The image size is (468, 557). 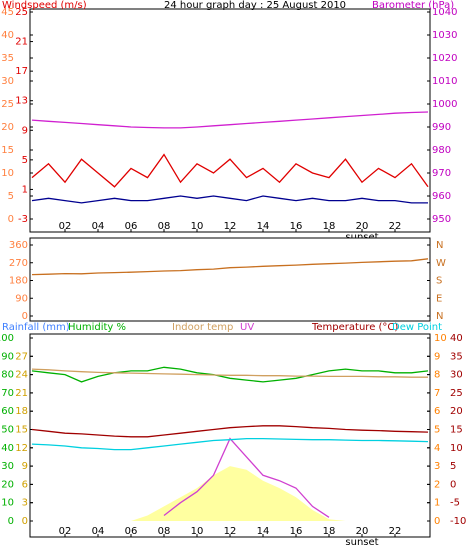 What do you see at coordinates (7, 411) in the screenshot?
I see `y-tick-label: 60` at bounding box center [7, 411].